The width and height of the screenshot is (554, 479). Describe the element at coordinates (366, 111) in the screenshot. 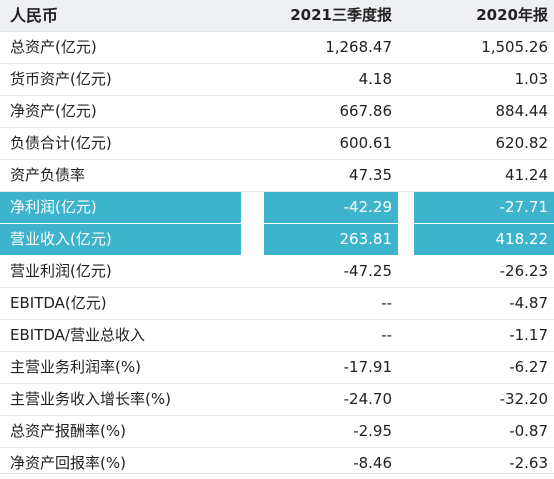

I see `row-value-2021q3: 667.86` at that location.